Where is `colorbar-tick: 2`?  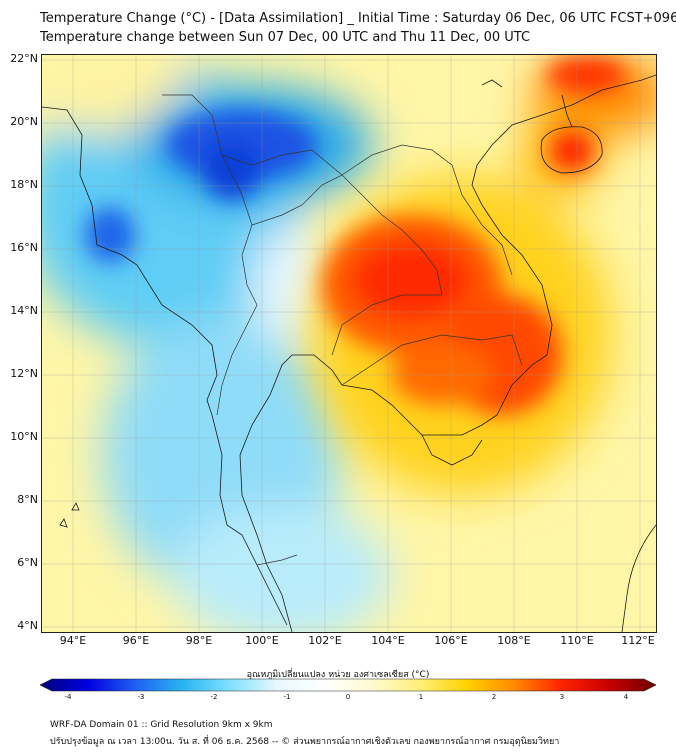 colorbar-tick: 2 is located at coordinates (494, 697).